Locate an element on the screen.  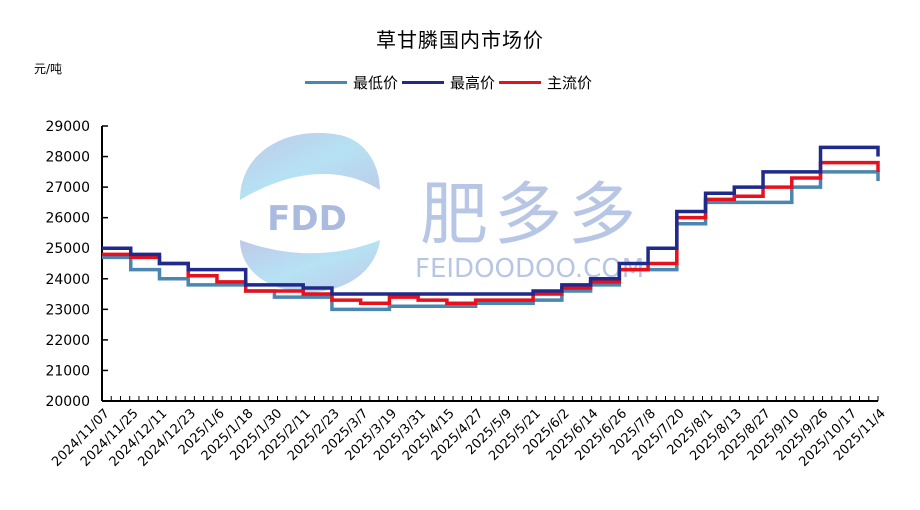
y-tick-label: 28000 is located at coordinates (67, 158).